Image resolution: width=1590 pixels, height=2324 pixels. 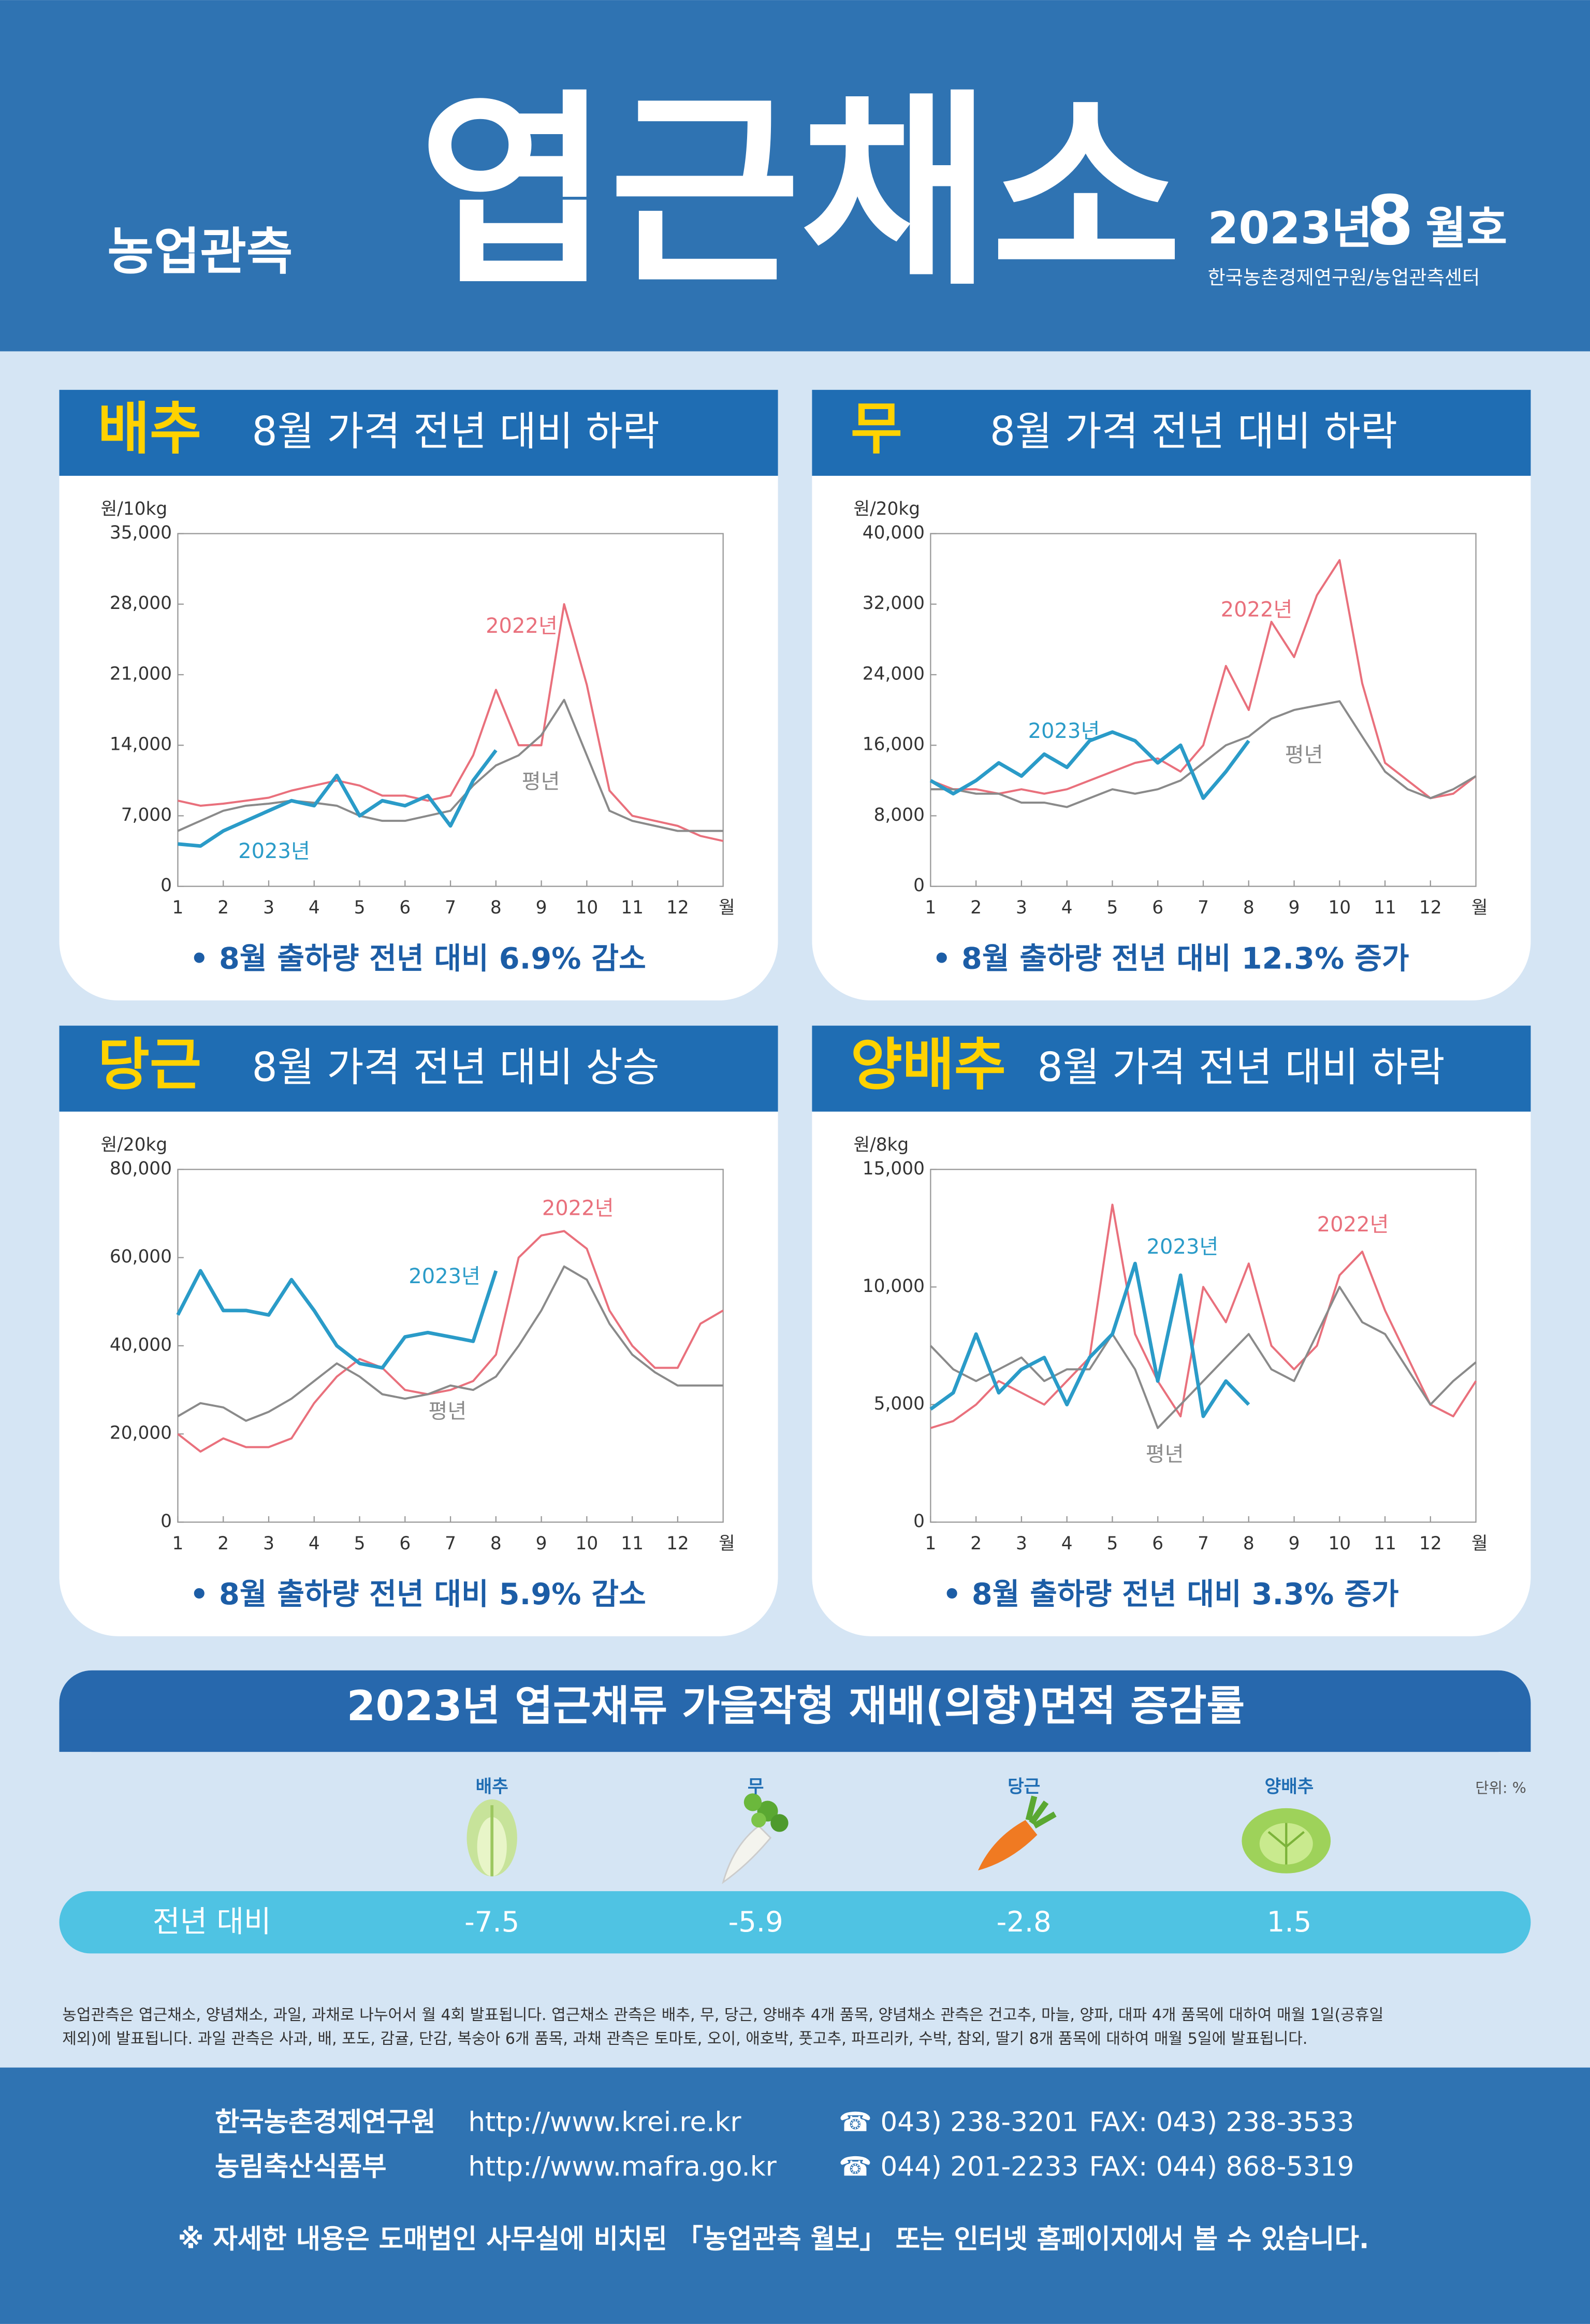 I want to click on contact-org: 농림축산식품부, so click(x=301, y=2166).